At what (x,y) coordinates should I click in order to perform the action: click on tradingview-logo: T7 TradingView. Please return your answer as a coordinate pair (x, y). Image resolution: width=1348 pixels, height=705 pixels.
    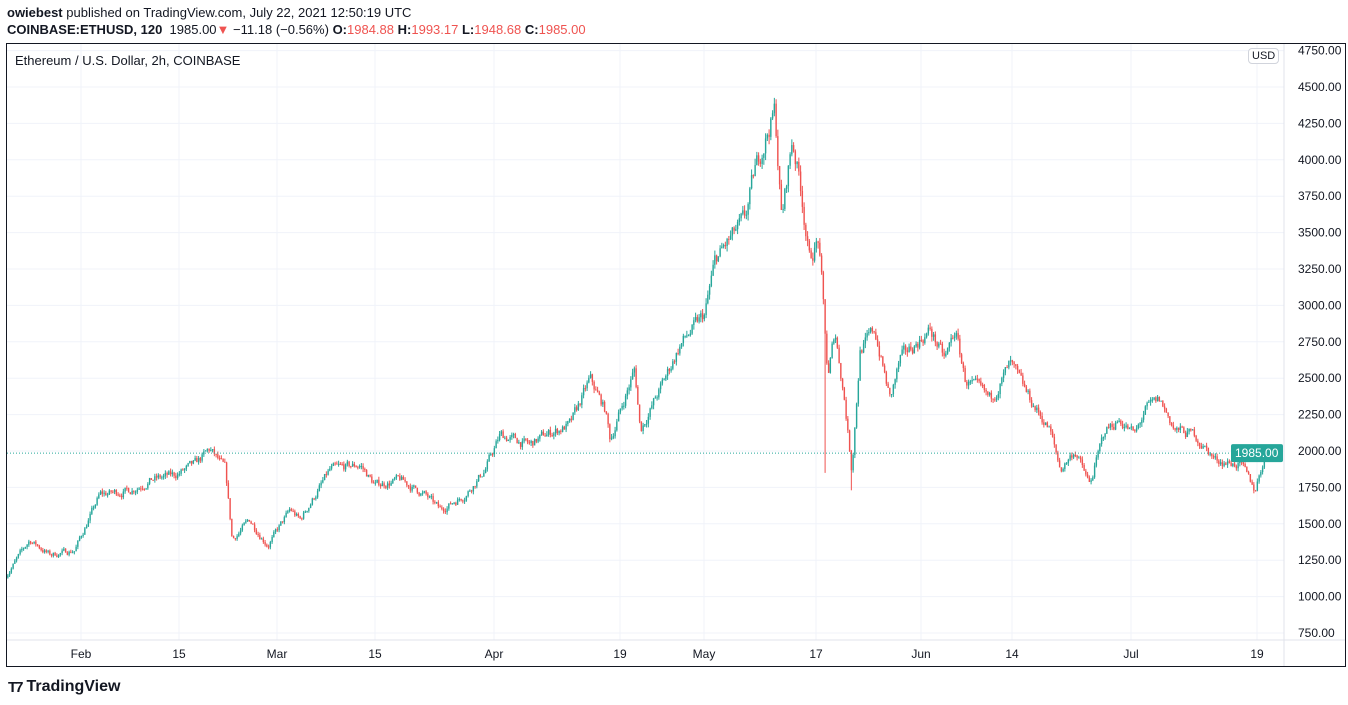
    Looking at the image, I should click on (64, 687).